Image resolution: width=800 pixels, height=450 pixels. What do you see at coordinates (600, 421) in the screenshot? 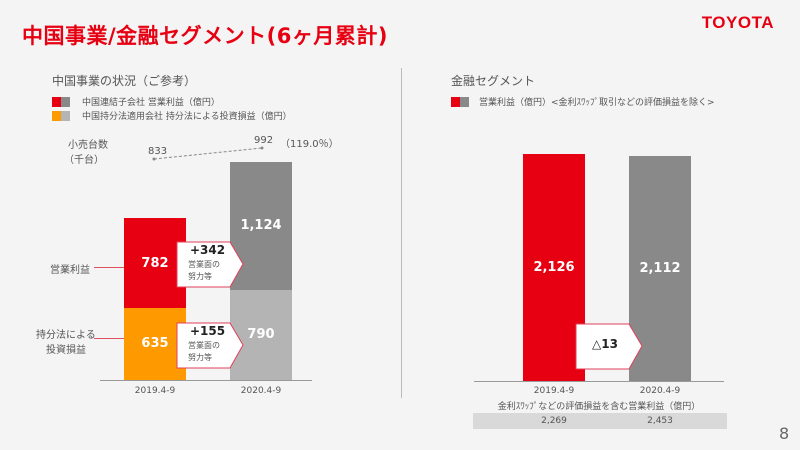
I see `footer-table` at bounding box center [600, 421].